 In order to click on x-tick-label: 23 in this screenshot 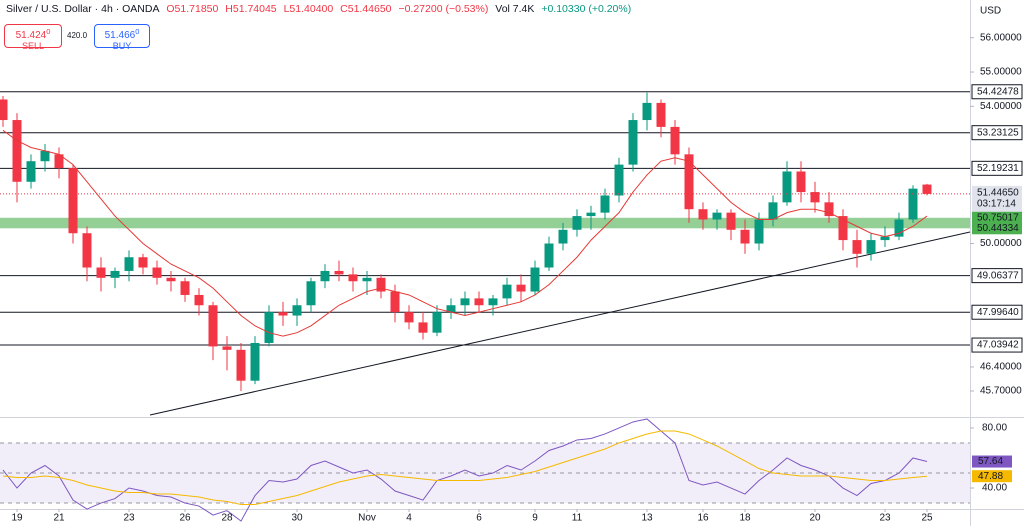, I will do `click(885, 518)`.